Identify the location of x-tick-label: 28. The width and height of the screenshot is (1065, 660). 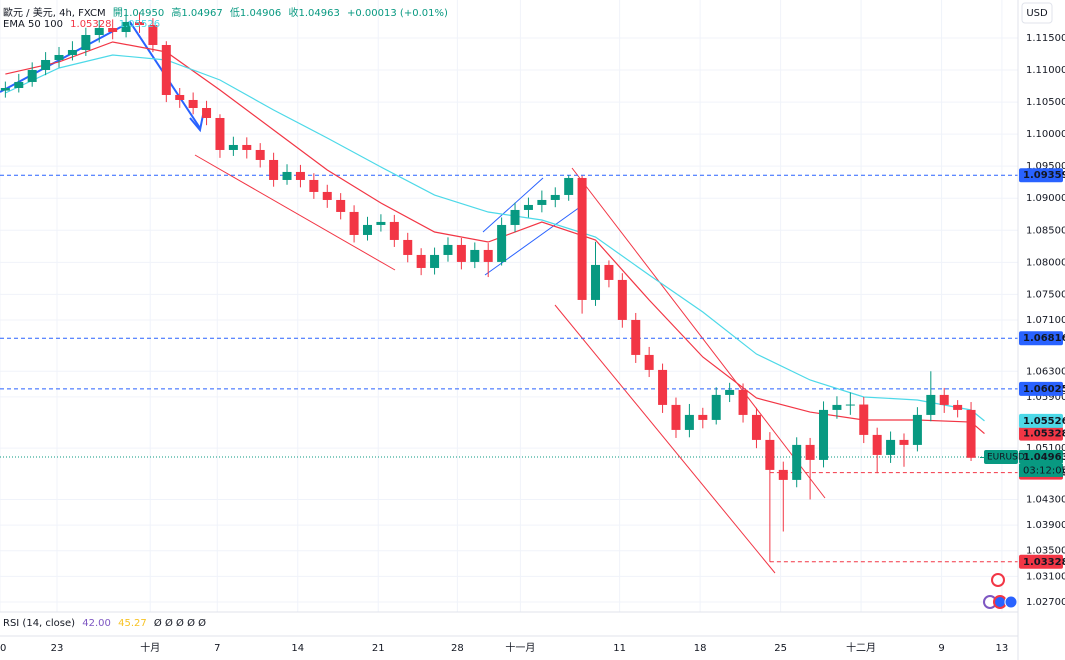
(457, 648).